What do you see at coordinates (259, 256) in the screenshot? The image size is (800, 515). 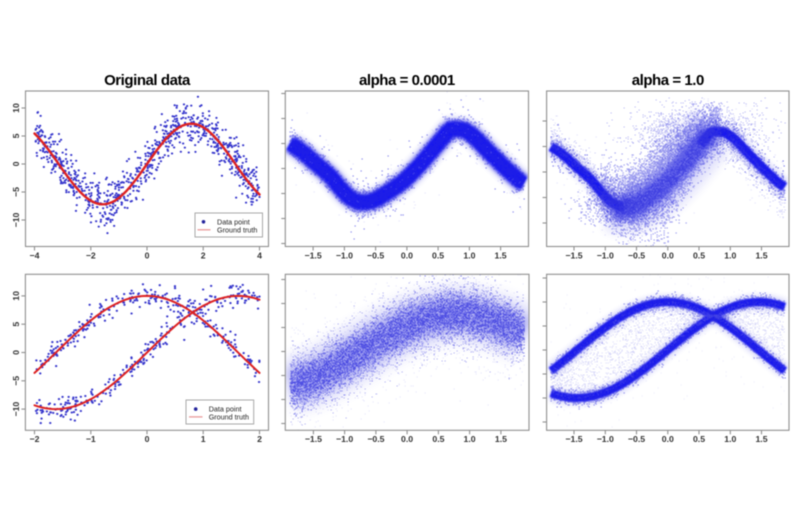 I see `svg-text: 4` at bounding box center [259, 256].